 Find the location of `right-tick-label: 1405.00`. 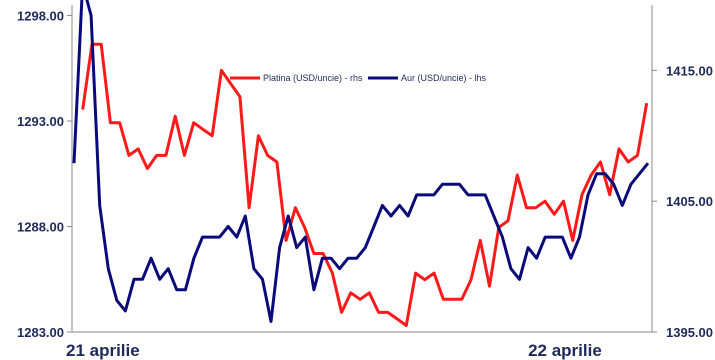

right-tick-label: 1405.00 is located at coordinates (689, 201).